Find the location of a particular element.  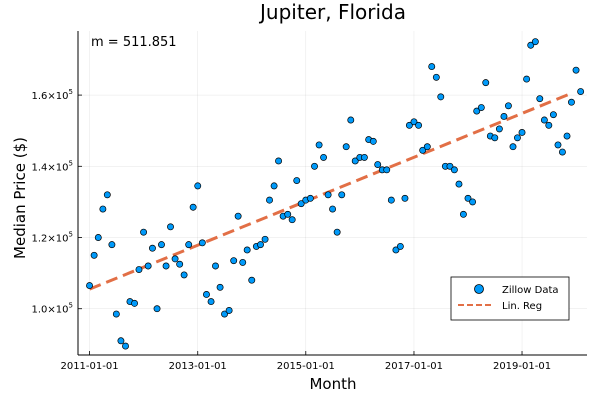

slope-annotation: m = 511.851 is located at coordinates (134, 42).